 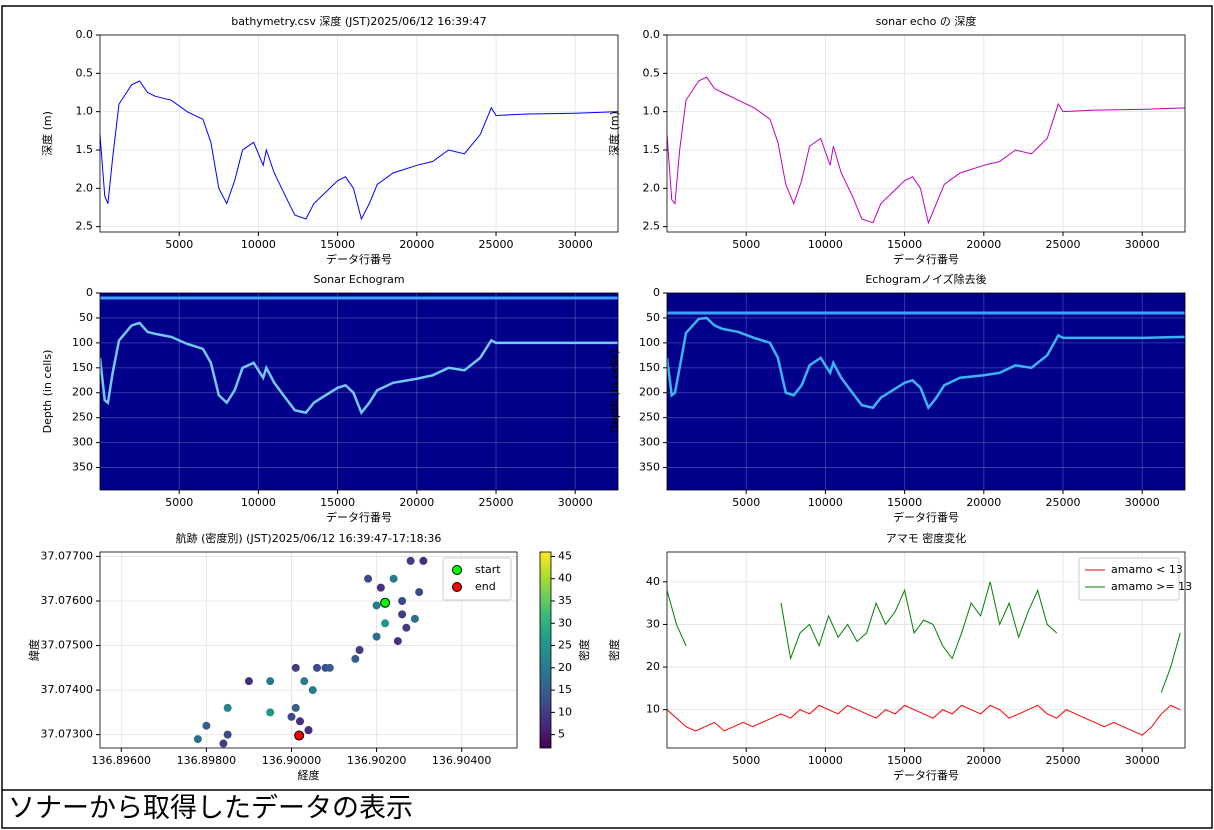 What do you see at coordinates (457, 587) in the screenshot?
I see `legend-marker` at bounding box center [457, 587].